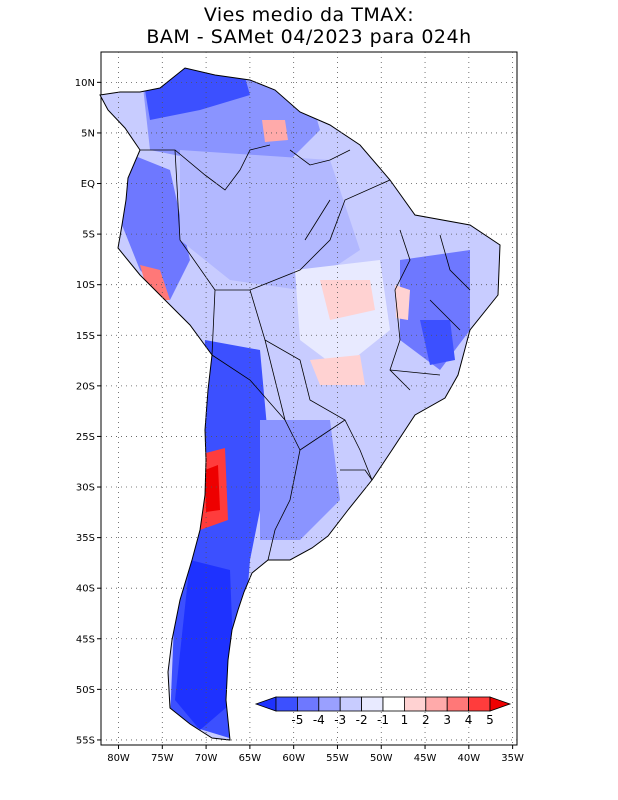 This screenshot has height=800, width=618. I want to click on longitude-axis: 80W 75W 70W 65W 60W 55W 50W 45W 40W 35W, so click(315, 754).